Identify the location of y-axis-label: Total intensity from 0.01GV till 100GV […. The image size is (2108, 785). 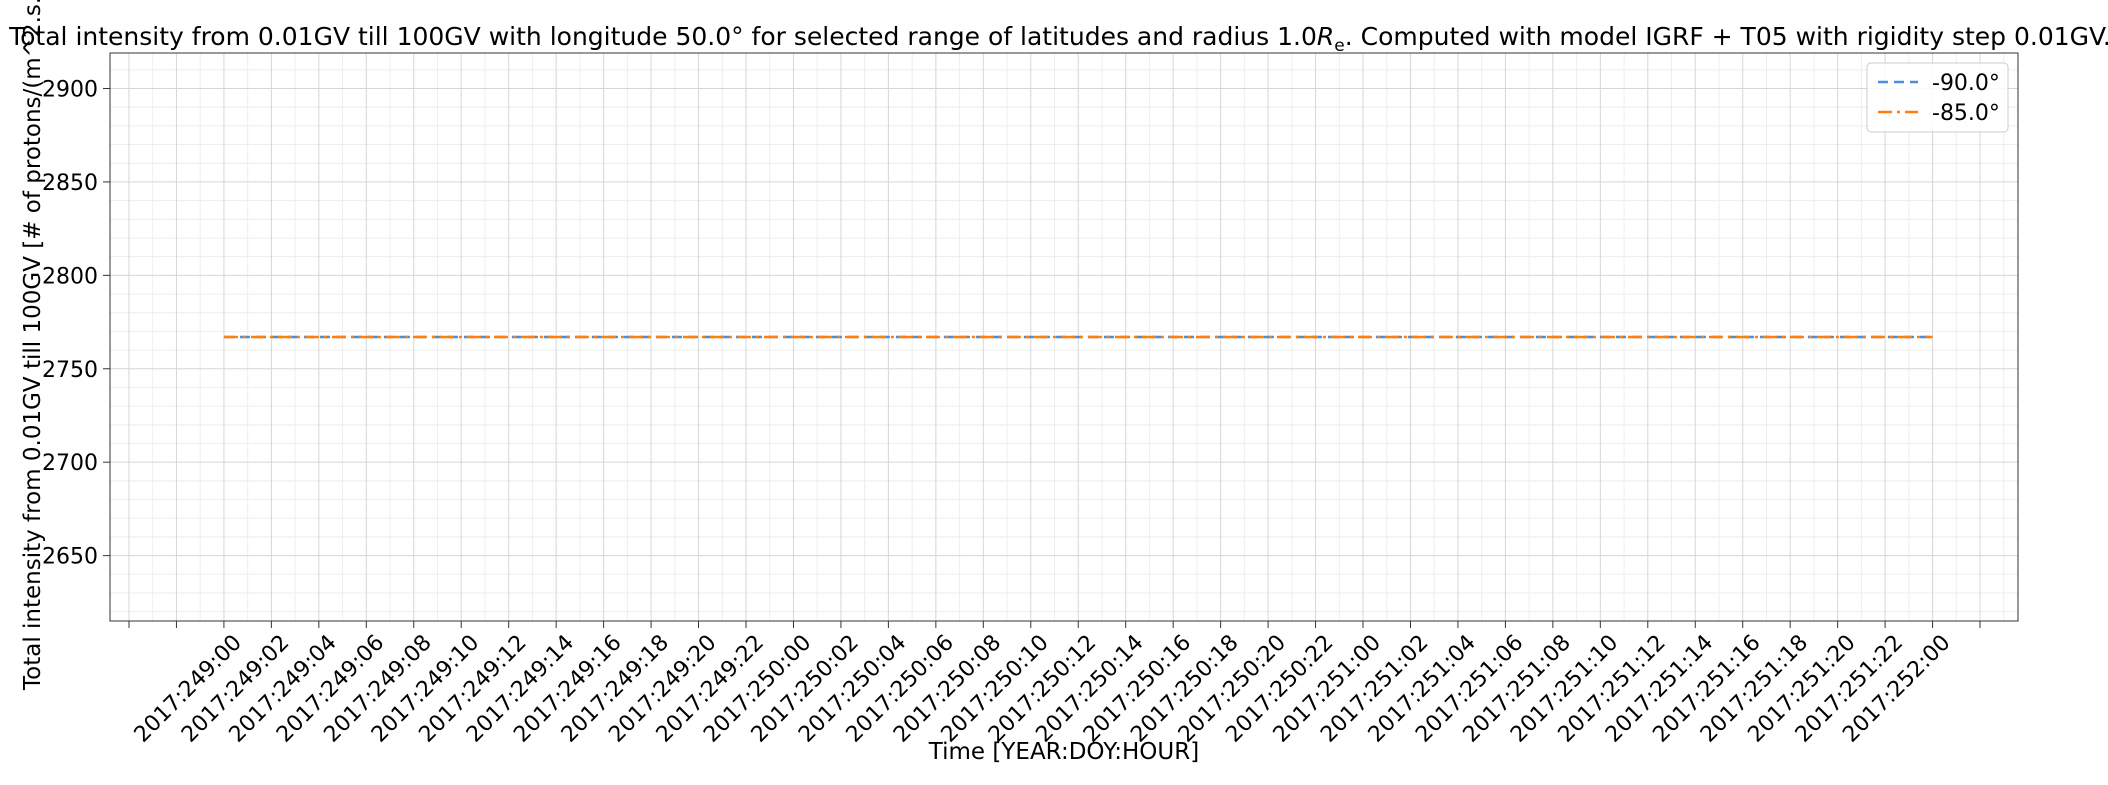
(33, 345).